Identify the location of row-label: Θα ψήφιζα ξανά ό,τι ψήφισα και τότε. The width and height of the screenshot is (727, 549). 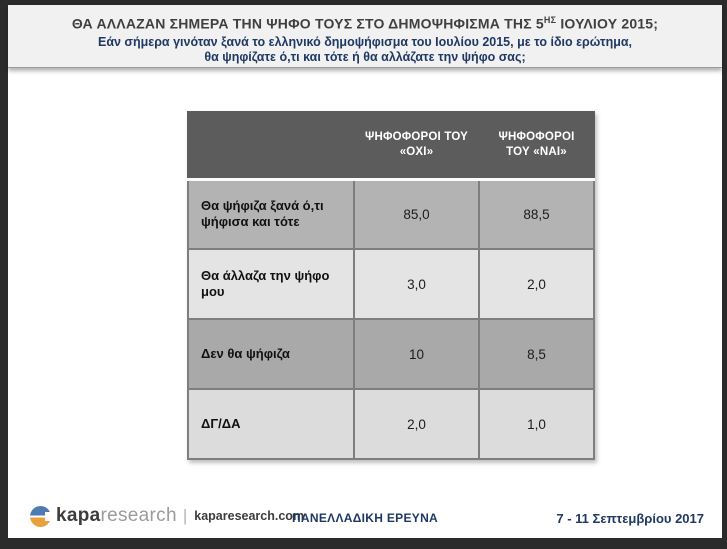
(271, 214).